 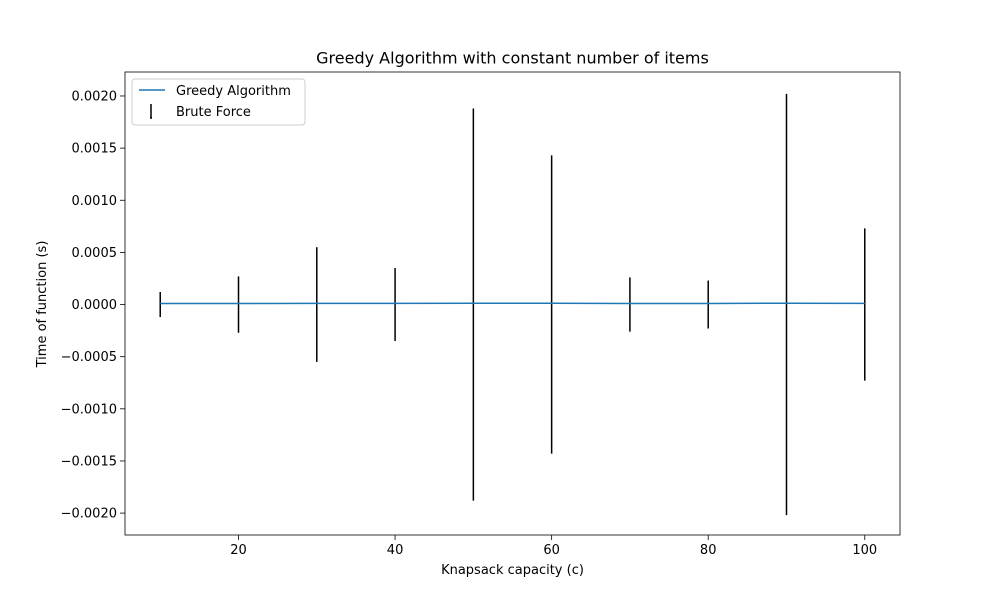 I want to click on x-axis-label: Knapsack capacity (c), so click(x=512, y=570).